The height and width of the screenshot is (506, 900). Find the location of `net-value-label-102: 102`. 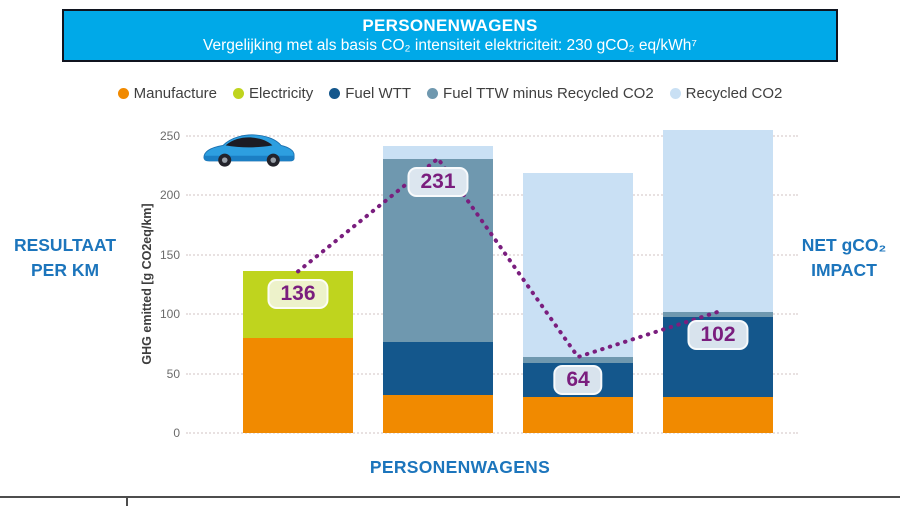

net-value-label-102: 102 is located at coordinates (718, 334).